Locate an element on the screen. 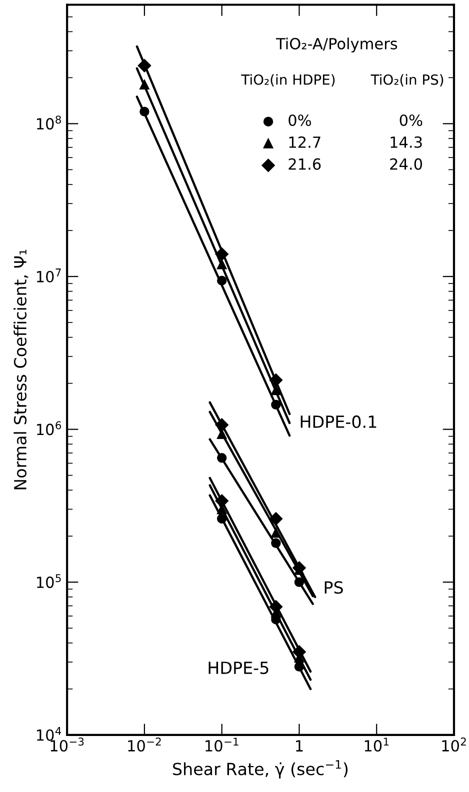  legend-label: 0% is located at coordinates (300, 120).